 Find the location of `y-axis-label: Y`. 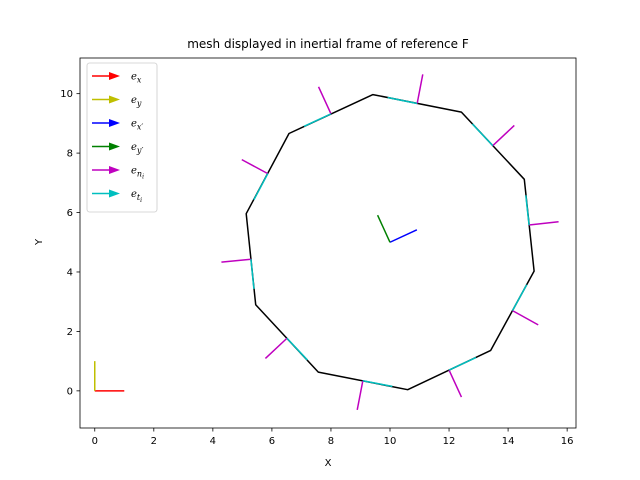

y-axis-label: Y is located at coordinates (39, 242).